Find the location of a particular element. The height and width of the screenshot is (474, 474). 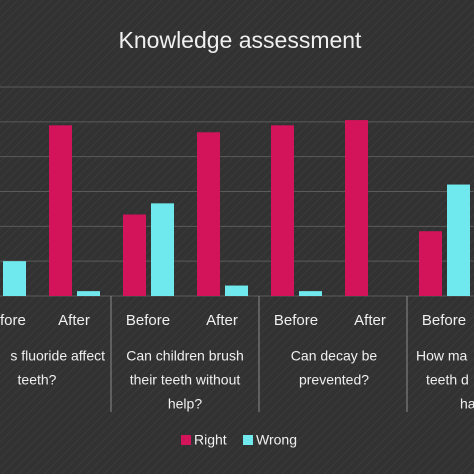

group-label: their teeth without is located at coordinates (185, 380).